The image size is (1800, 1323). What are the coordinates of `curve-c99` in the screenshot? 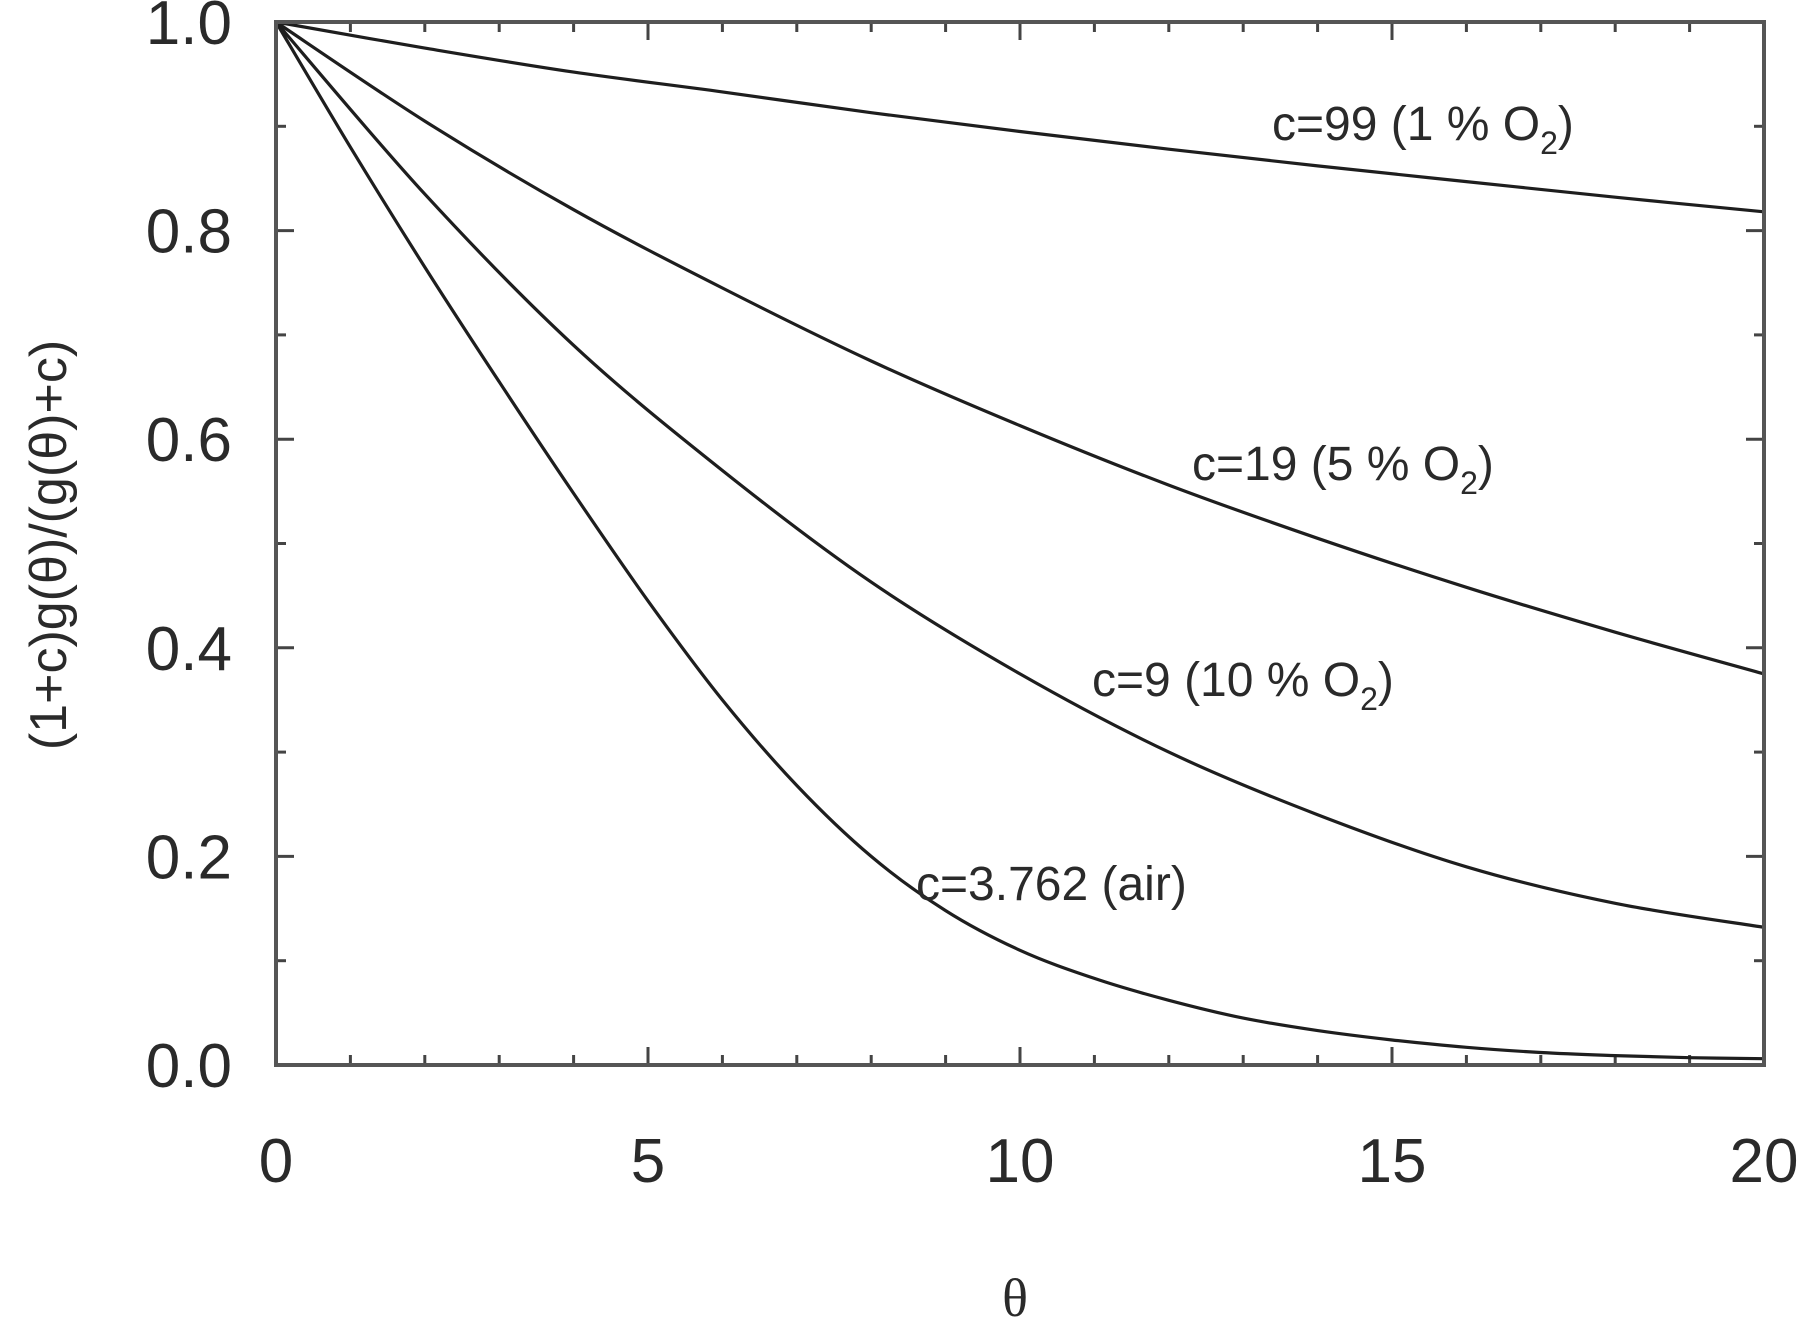 It's located at (1020, 117).